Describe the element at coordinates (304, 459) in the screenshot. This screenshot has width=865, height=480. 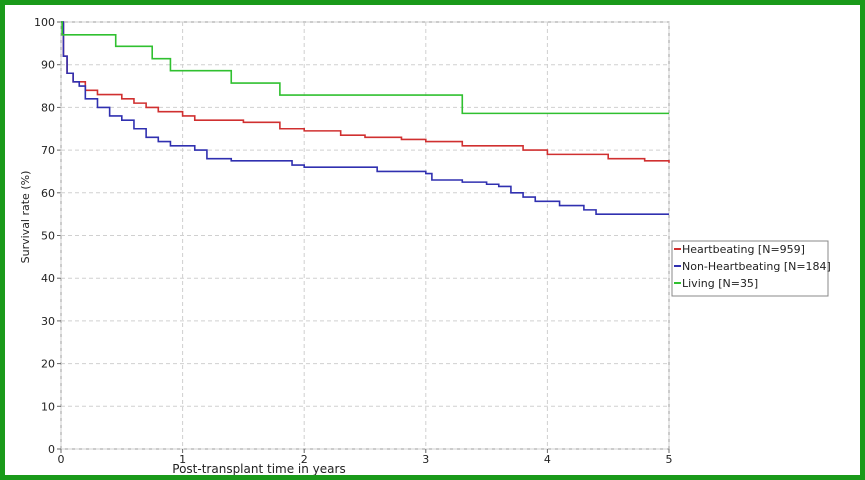
I see `x-tick-label: 2` at that location.